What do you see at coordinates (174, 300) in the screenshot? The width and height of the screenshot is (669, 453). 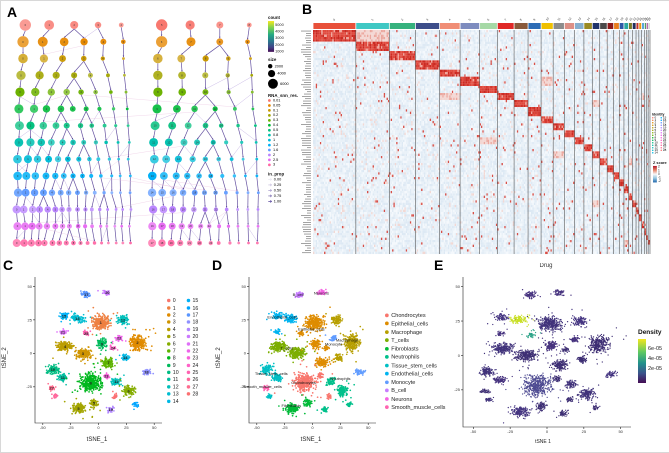 I see `cluster-id: 0` at bounding box center [174, 300].